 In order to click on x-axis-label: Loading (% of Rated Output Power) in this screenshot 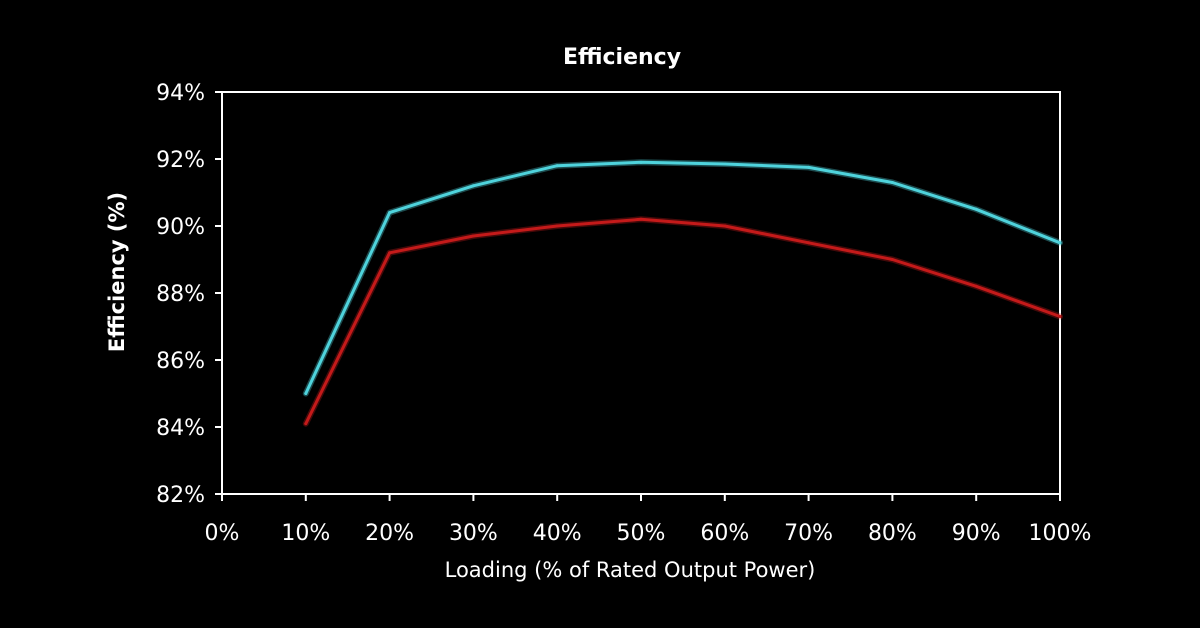, I will do `click(630, 570)`.